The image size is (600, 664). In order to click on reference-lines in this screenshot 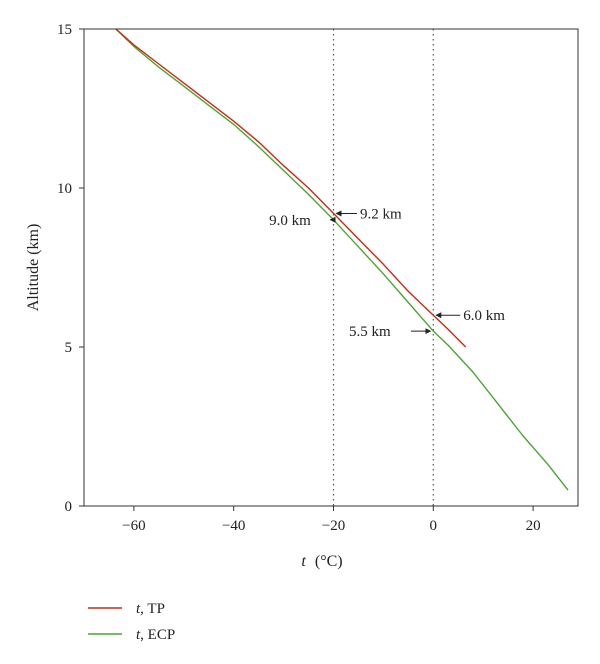, I will do `click(383, 267)`.